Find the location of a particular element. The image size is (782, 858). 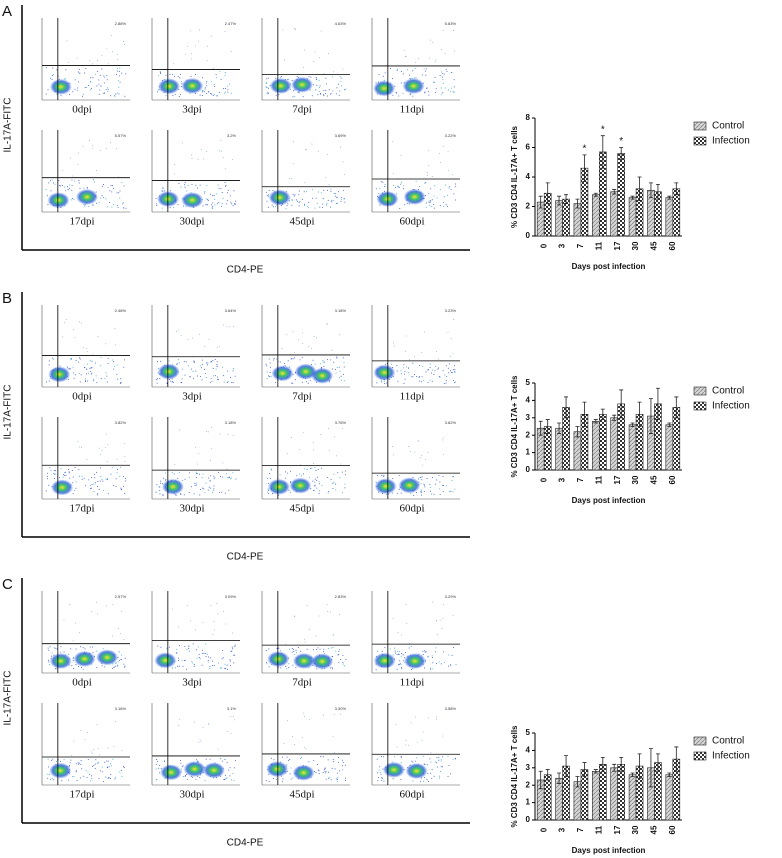

x-tick-label: 7 is located at coordinates (580, 479).